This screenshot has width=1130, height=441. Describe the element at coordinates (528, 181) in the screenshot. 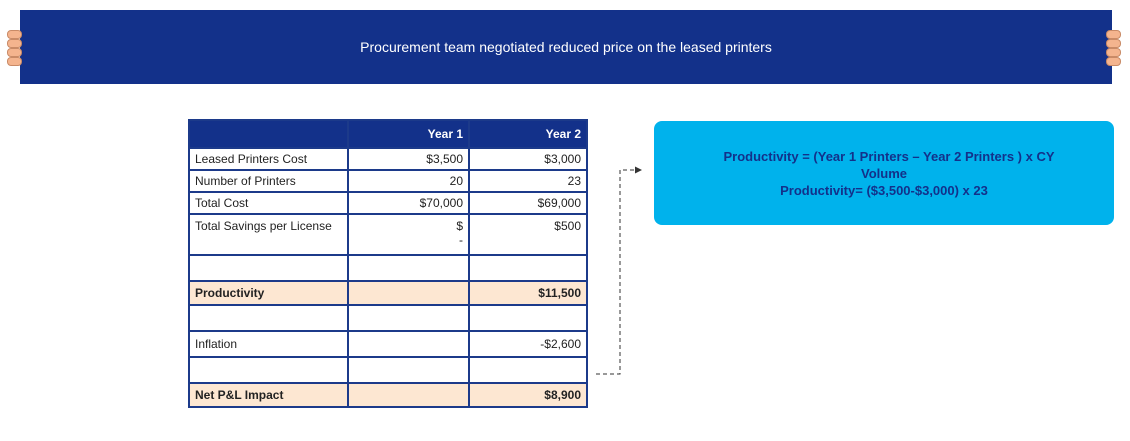

I see `row-year2: 23` at that location.